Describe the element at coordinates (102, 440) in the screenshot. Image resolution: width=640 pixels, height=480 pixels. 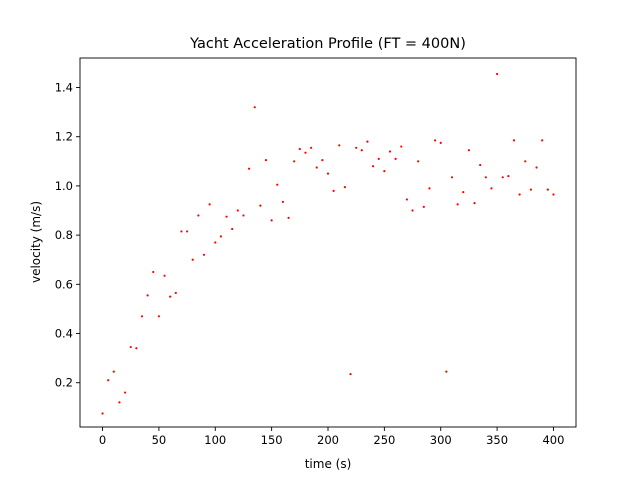
I see `x-tick-label: 0` at that location.